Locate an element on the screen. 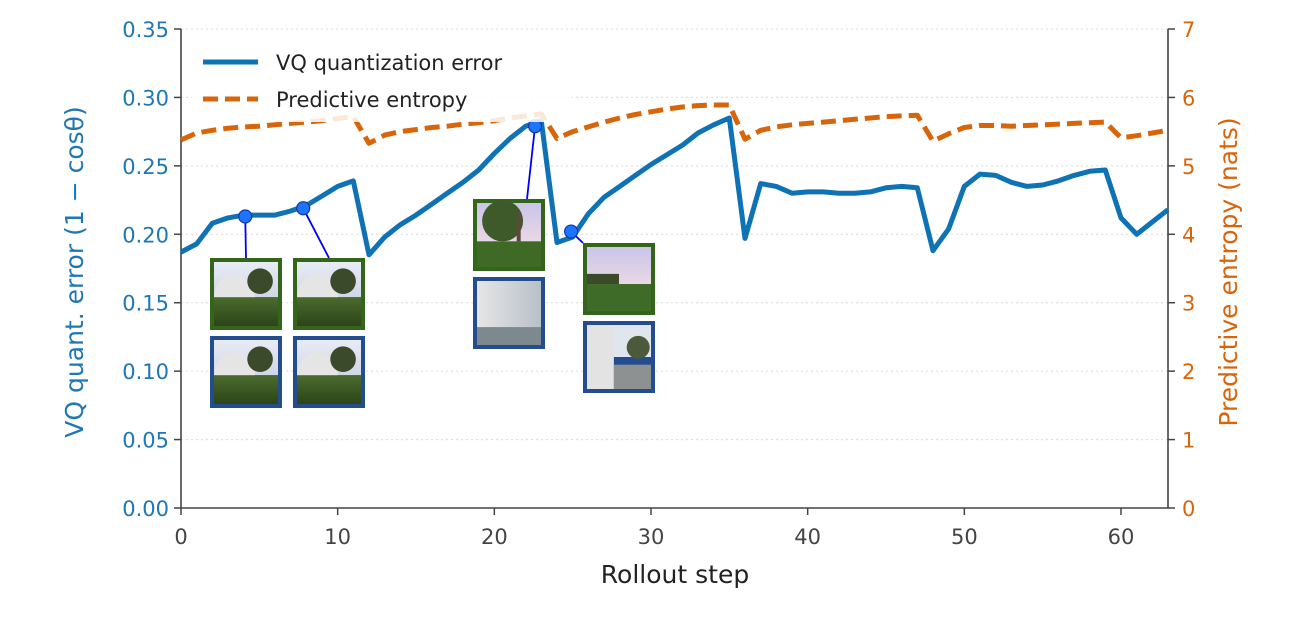 The width and height of the screenshot is (1301, 625). right-y-tick-label: 1 is located at coordinates (1188, 441).